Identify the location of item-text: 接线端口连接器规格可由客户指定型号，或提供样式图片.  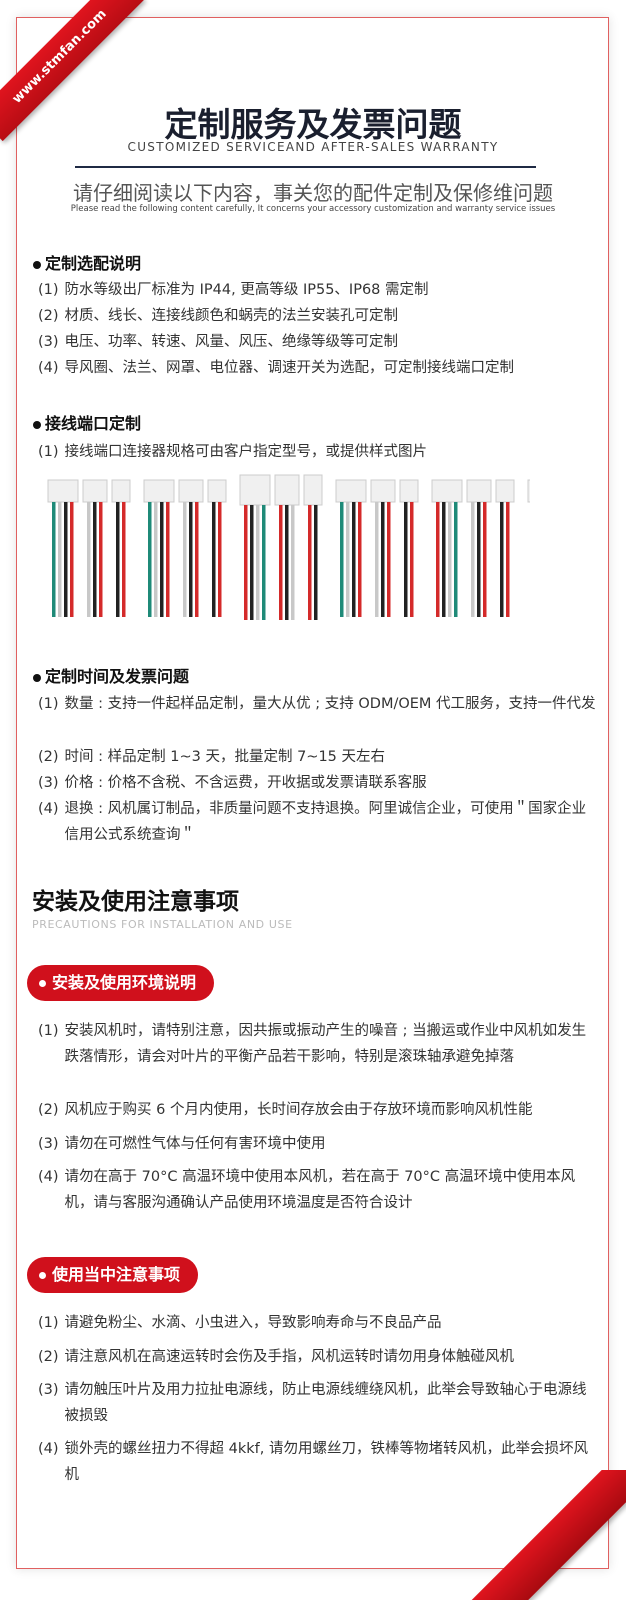
(246, 452).